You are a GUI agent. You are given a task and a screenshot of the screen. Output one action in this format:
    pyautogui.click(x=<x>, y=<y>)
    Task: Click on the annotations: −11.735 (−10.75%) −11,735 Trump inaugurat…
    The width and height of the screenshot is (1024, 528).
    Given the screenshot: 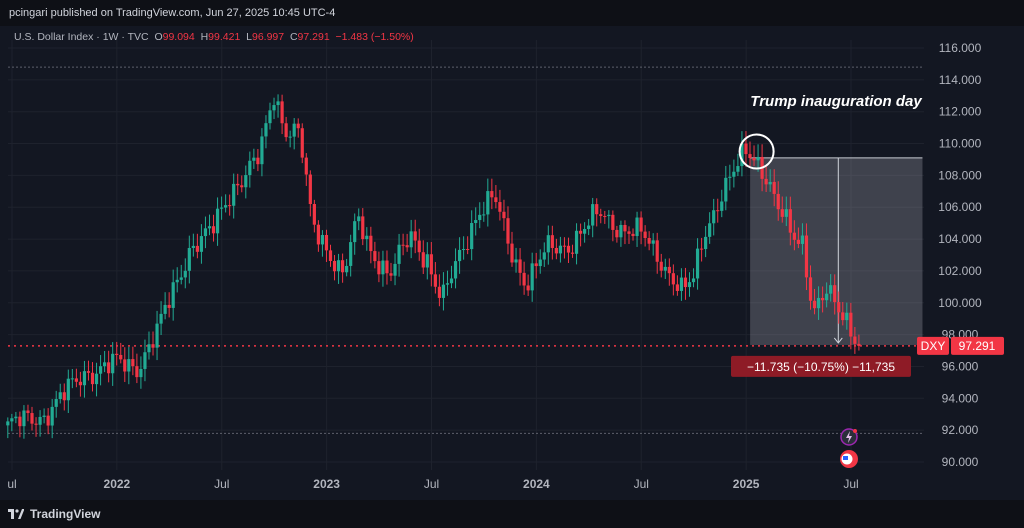 What is the action you would take?
    pyautogui.click(x=826, y=235)
    